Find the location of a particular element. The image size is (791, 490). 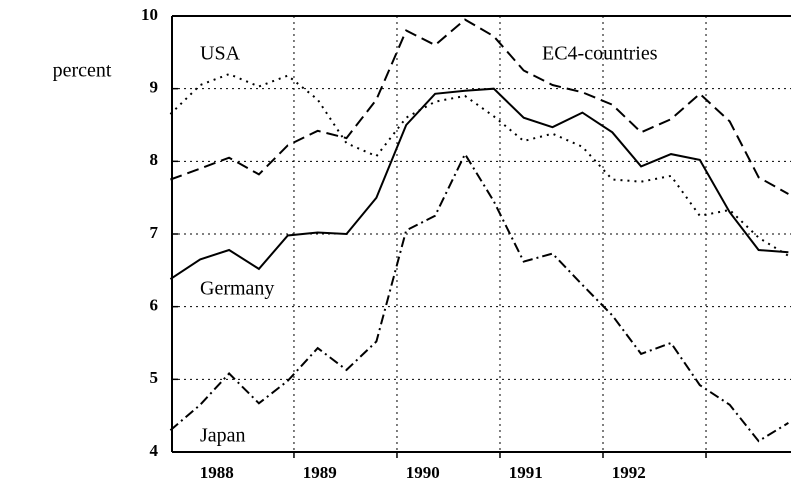

x-tick-label: 1992 is located at coordinates (629, 472).